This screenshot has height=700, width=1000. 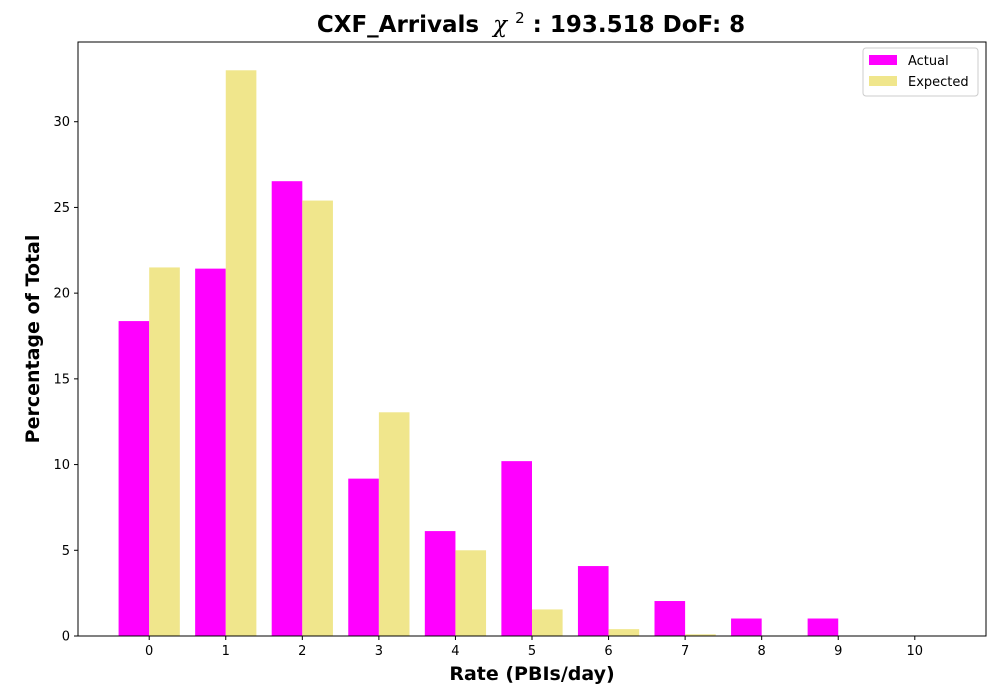 What do you see at coordinates (61, 465) in the screenshot?
I see `y-tick-label-10: 10` at bounding box center [61, 465].